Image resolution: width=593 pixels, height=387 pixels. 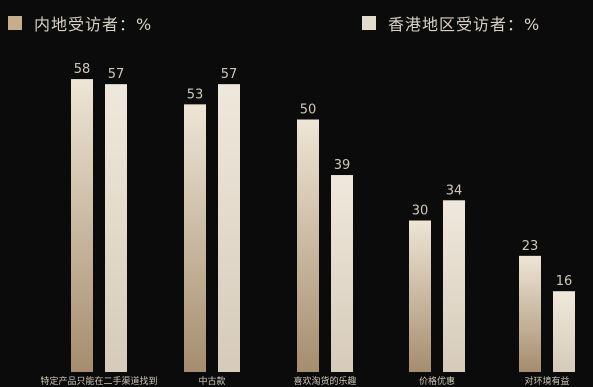 What do you see at coordinates (296, 23) in the screenshot?
I see `legend: 内地受访者：% 香港地区受访者：%` at bounding box center [296, 23].